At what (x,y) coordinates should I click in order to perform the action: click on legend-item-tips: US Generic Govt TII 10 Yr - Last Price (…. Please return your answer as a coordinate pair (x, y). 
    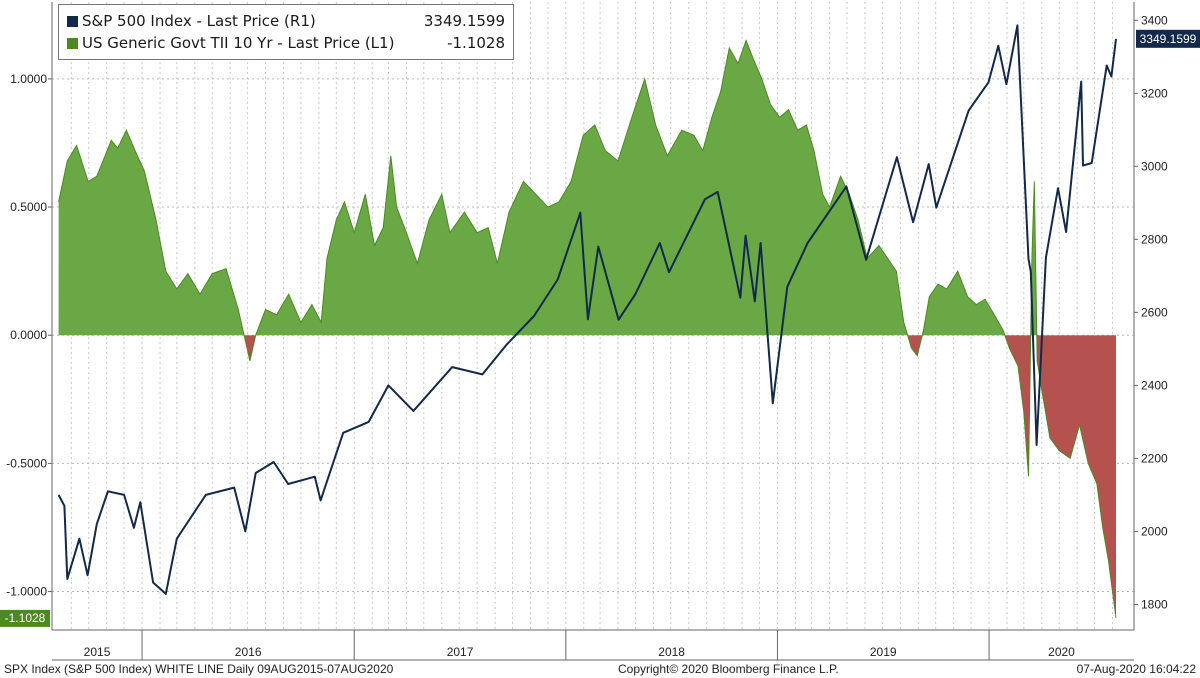
    Looking at the image, I should click on (286, 43).